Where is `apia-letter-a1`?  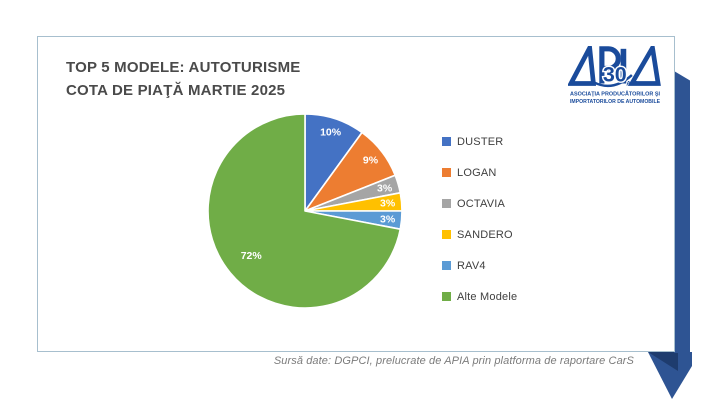
apia-letter-a1 is located at coordinates (582, 66).